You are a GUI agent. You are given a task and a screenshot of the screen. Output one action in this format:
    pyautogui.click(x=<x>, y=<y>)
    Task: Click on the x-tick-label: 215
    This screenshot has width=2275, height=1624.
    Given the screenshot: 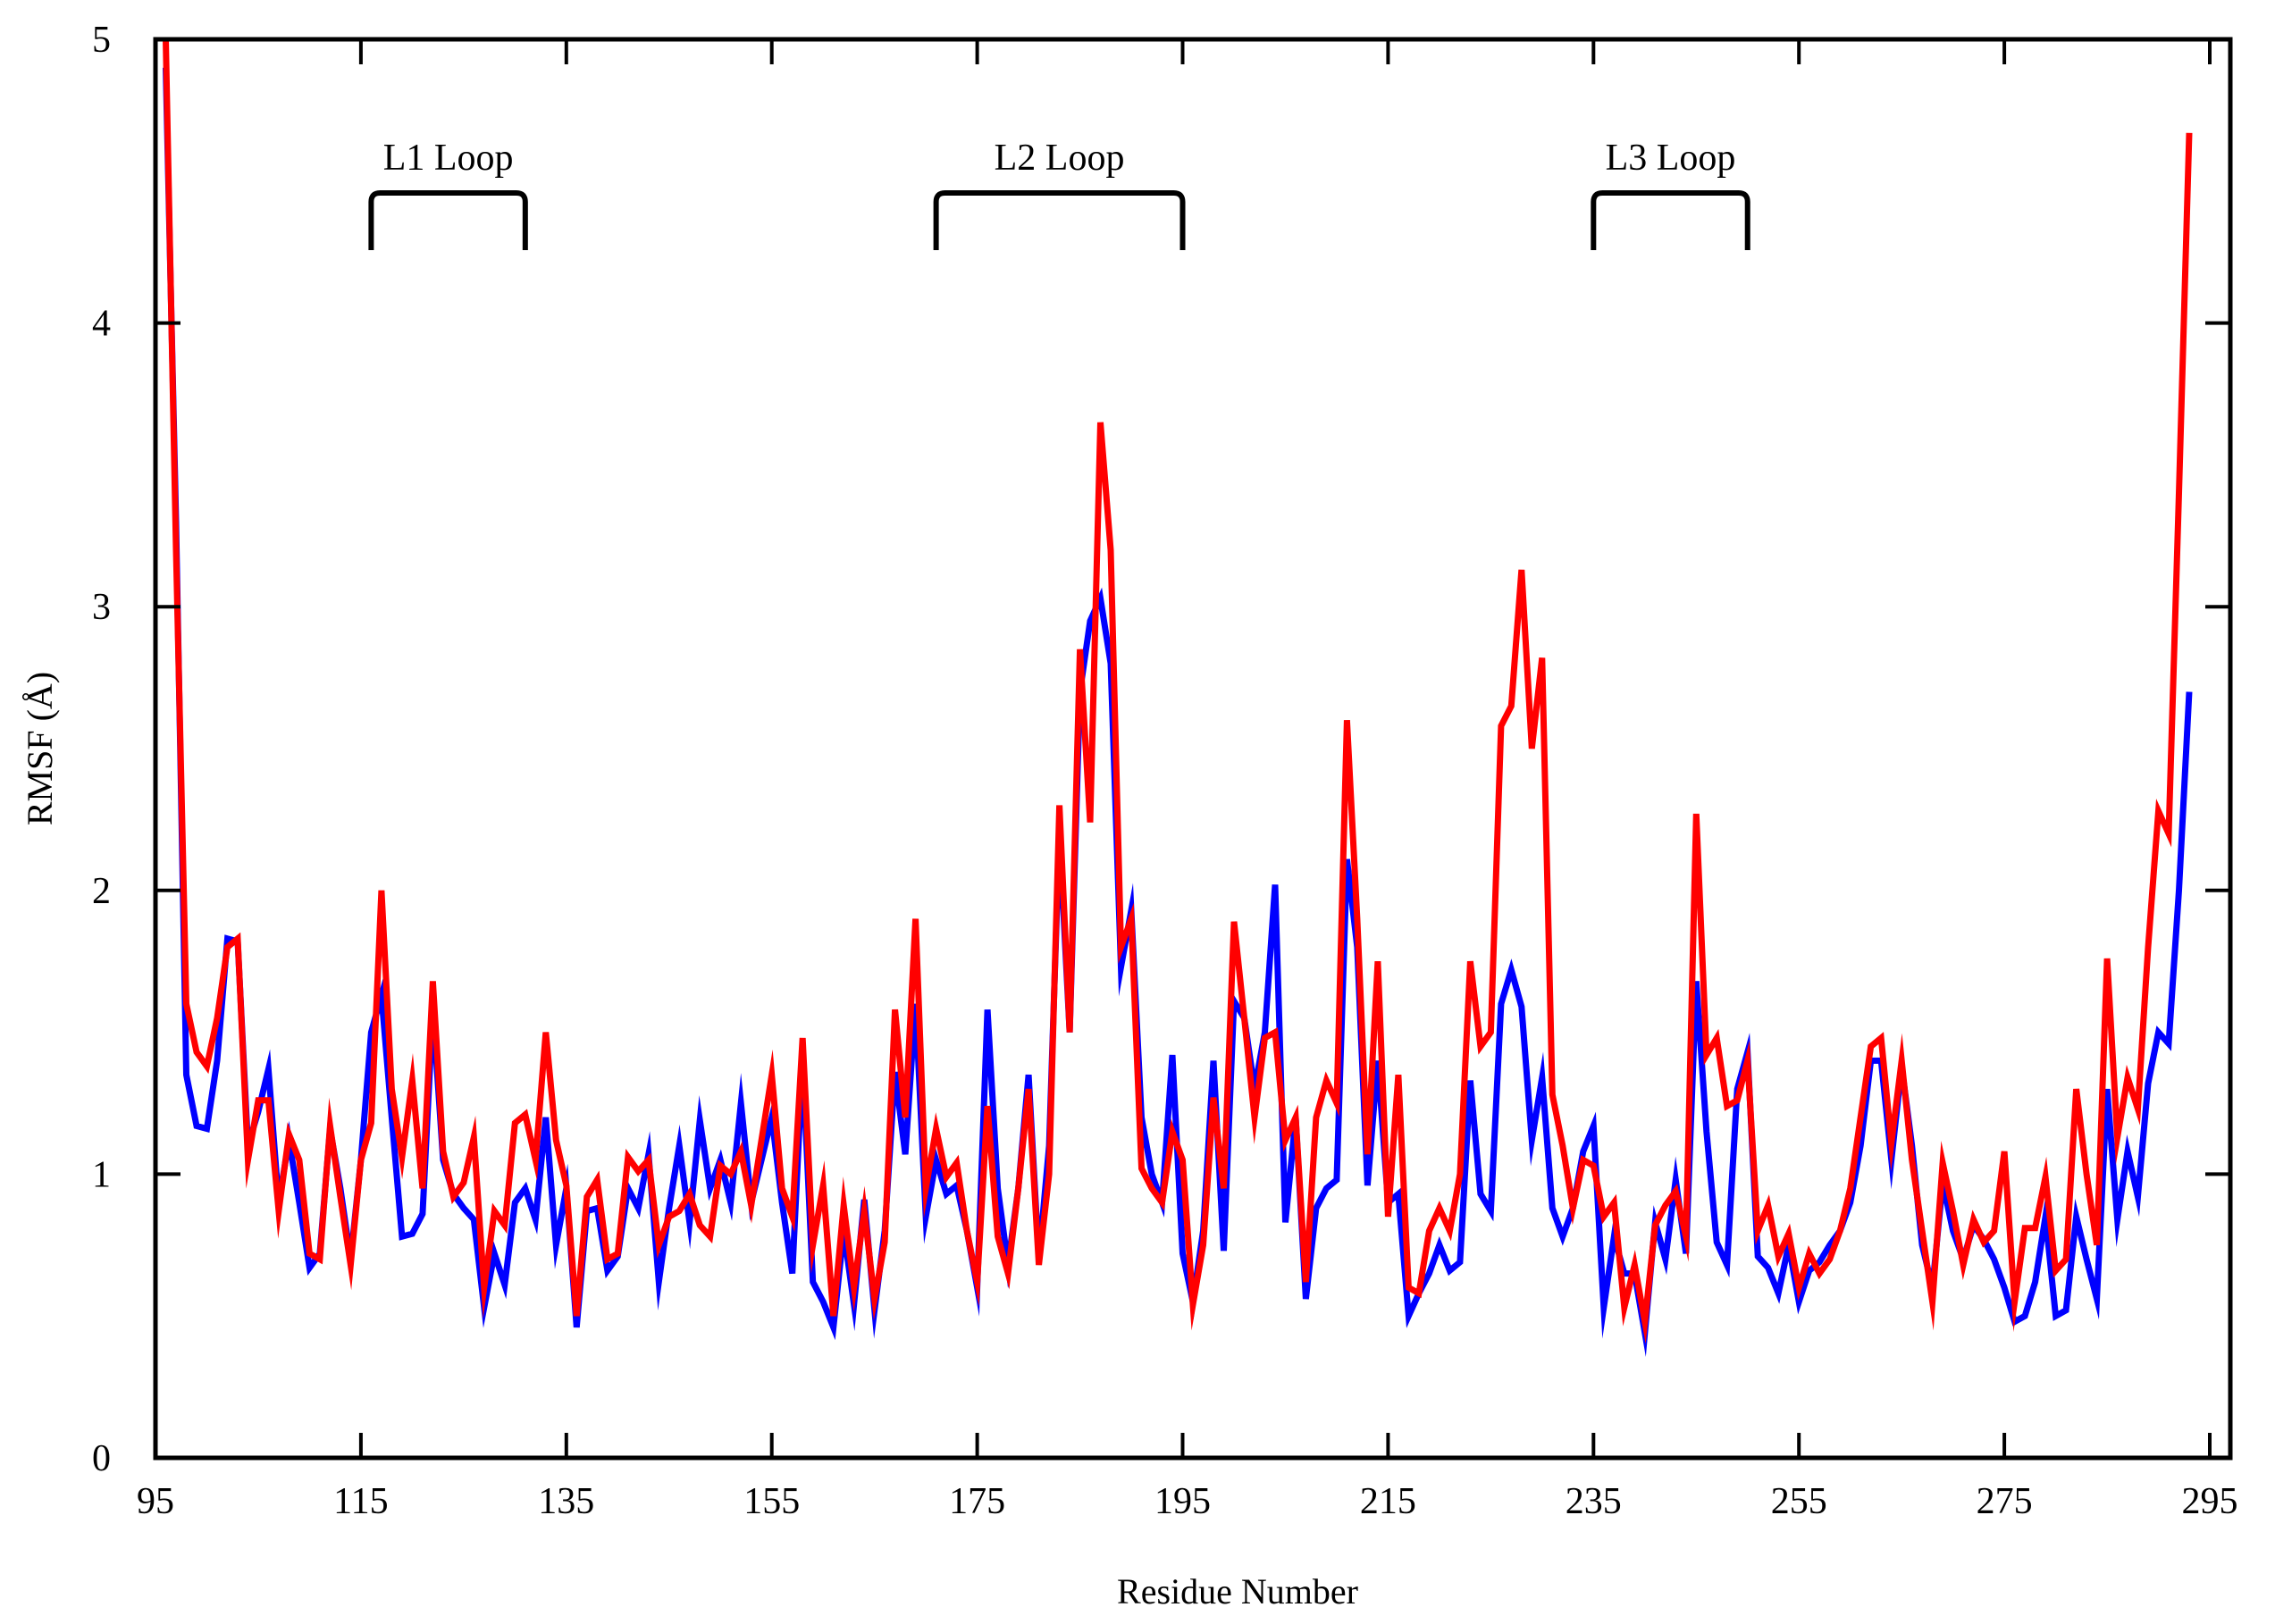 What is the action you would take?
    pyautogui.click(x=1388, y=1501)
    